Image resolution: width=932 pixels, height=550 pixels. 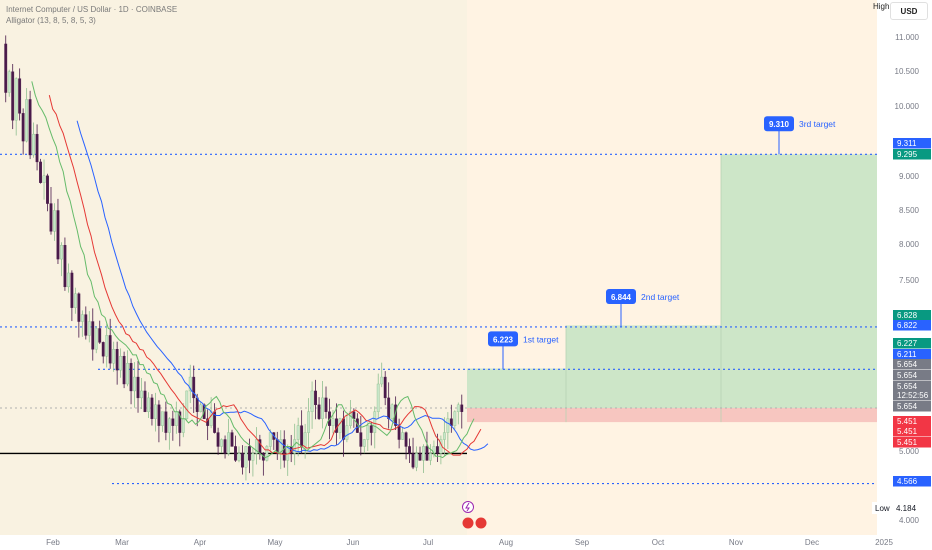 What do you see at coordinates (736, 542) in the screenshot?
I see `x-tick-label: Nov` at bounding box center [736, 542].